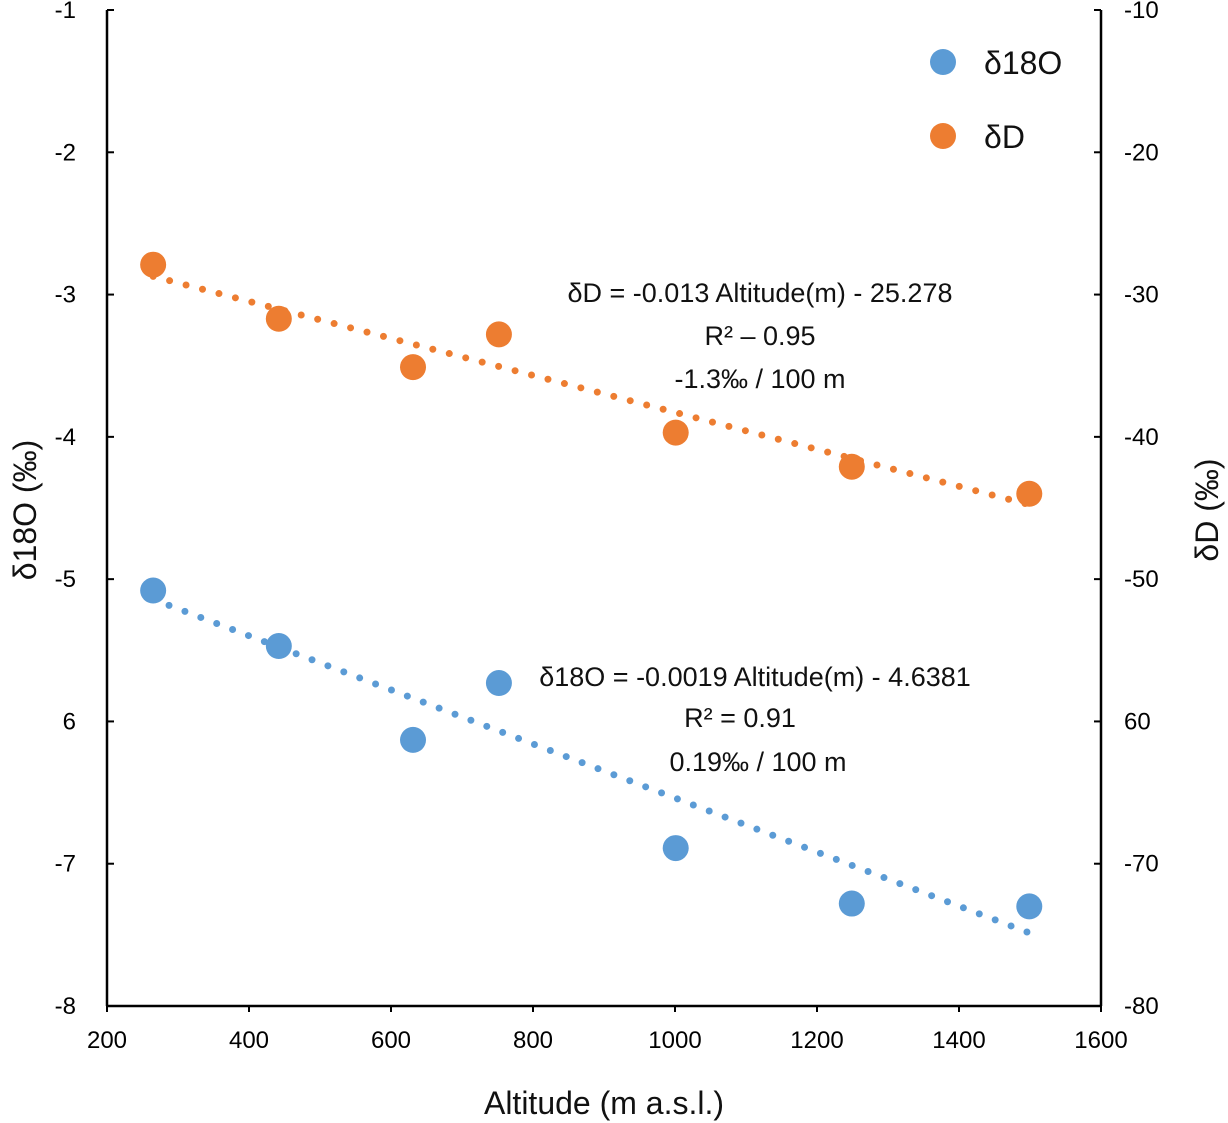  I want to click on x-tick-label: 1000, so click(674, 1040).